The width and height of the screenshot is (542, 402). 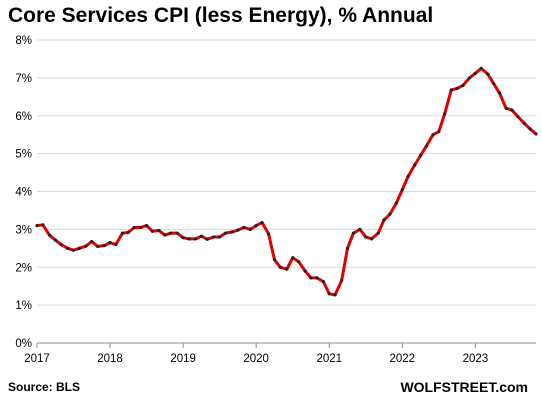 I want to click on x-tick-label: 2023, so click(x=476, y=359).